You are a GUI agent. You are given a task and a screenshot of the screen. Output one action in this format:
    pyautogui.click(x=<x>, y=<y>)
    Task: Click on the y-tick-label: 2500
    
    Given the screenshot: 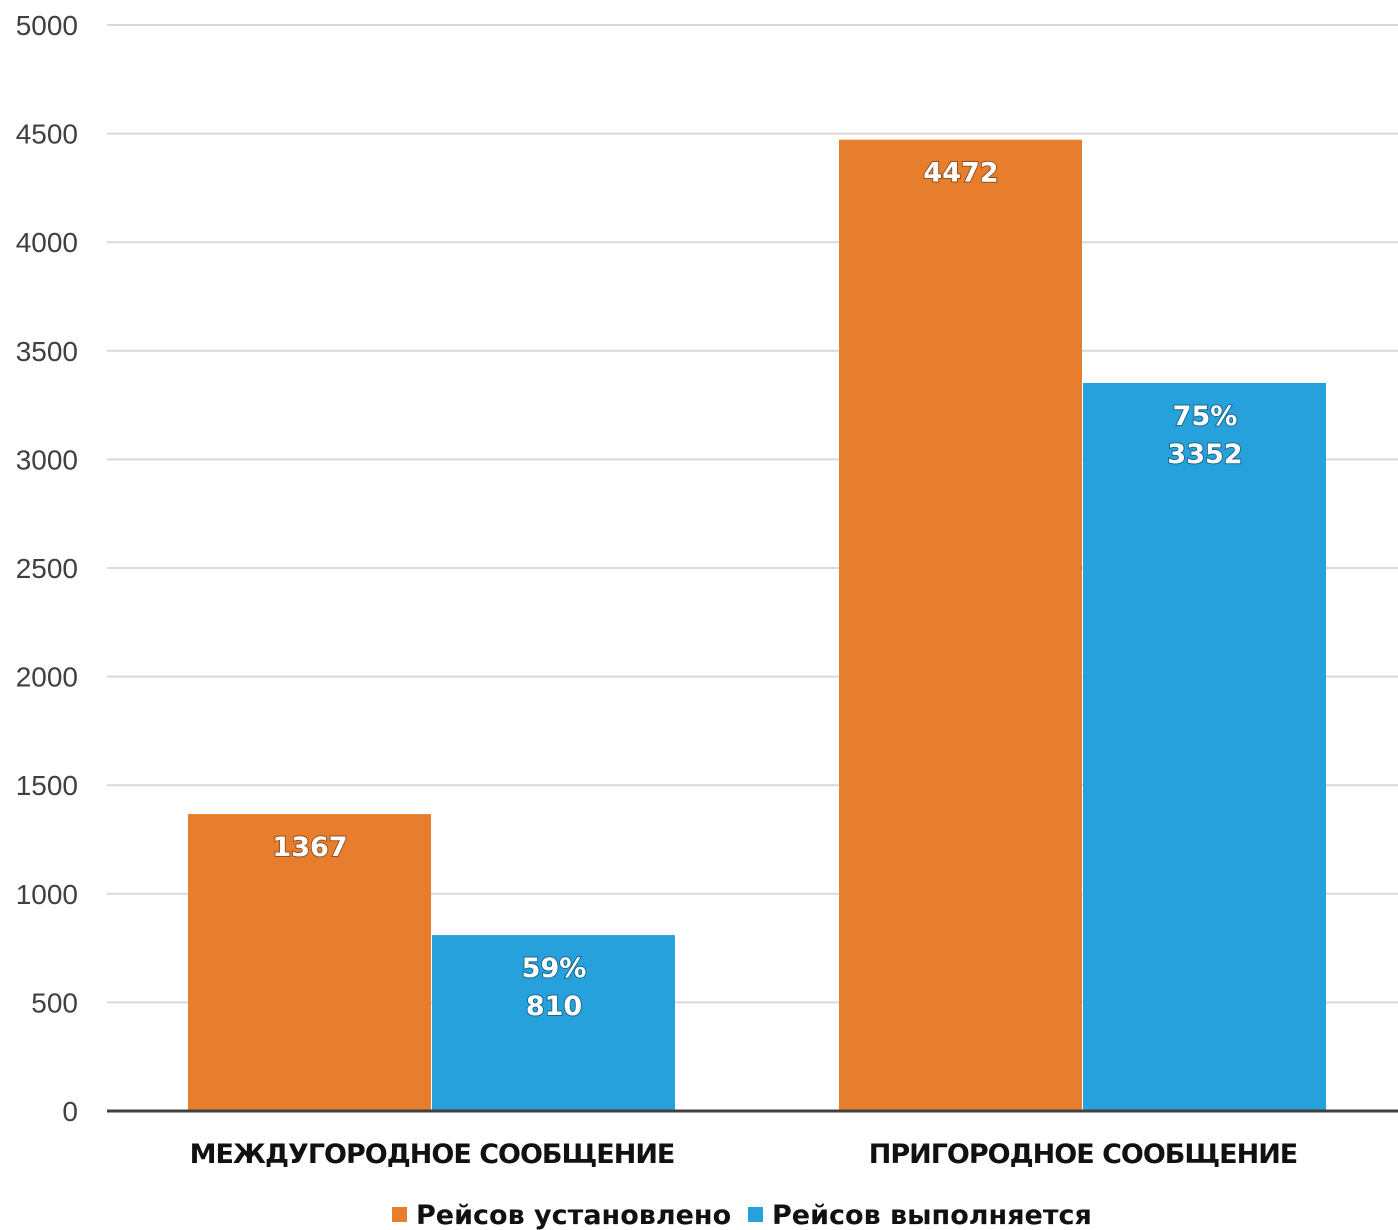 What is the action you would take?
    pyautogui.click(x=47, y=568)
    